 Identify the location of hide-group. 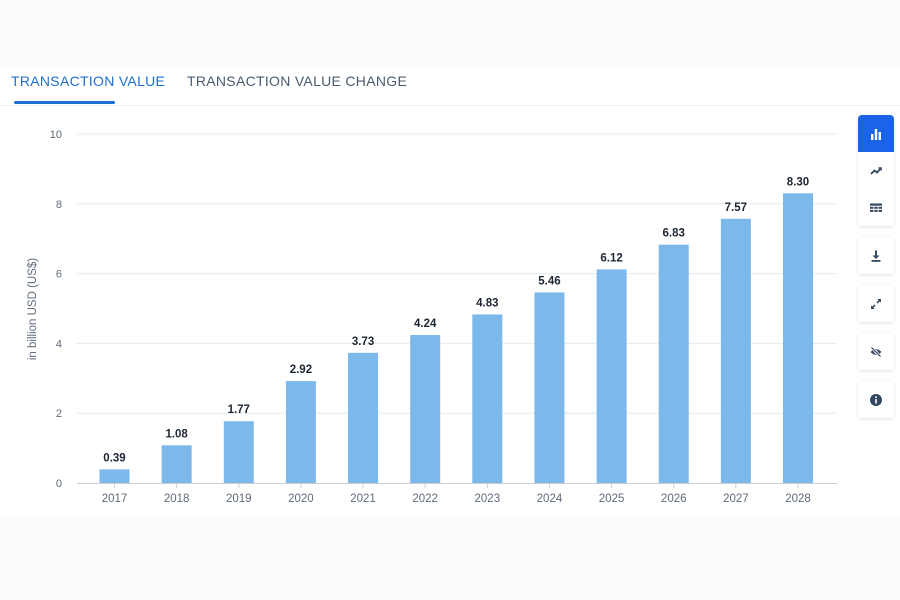
(876, 351).